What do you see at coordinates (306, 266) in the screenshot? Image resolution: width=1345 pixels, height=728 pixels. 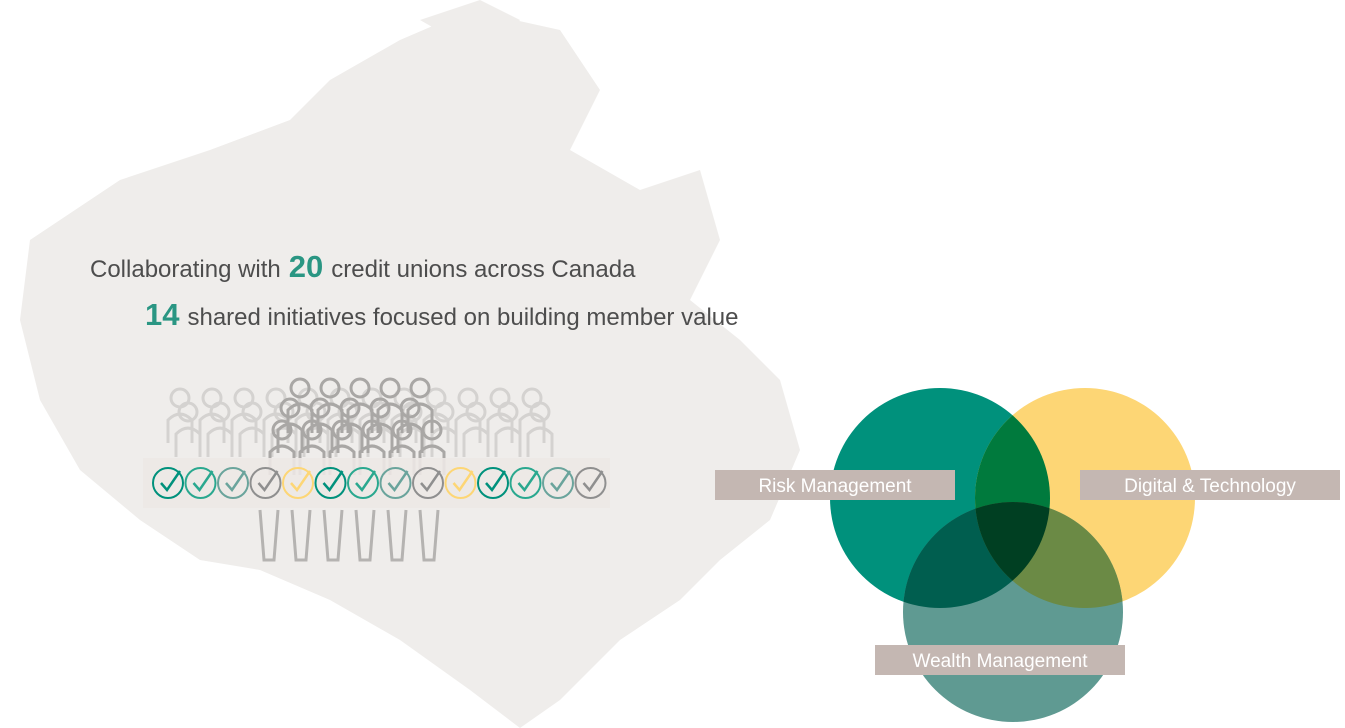 I see `number: 20` at bounding box center [306, 266].